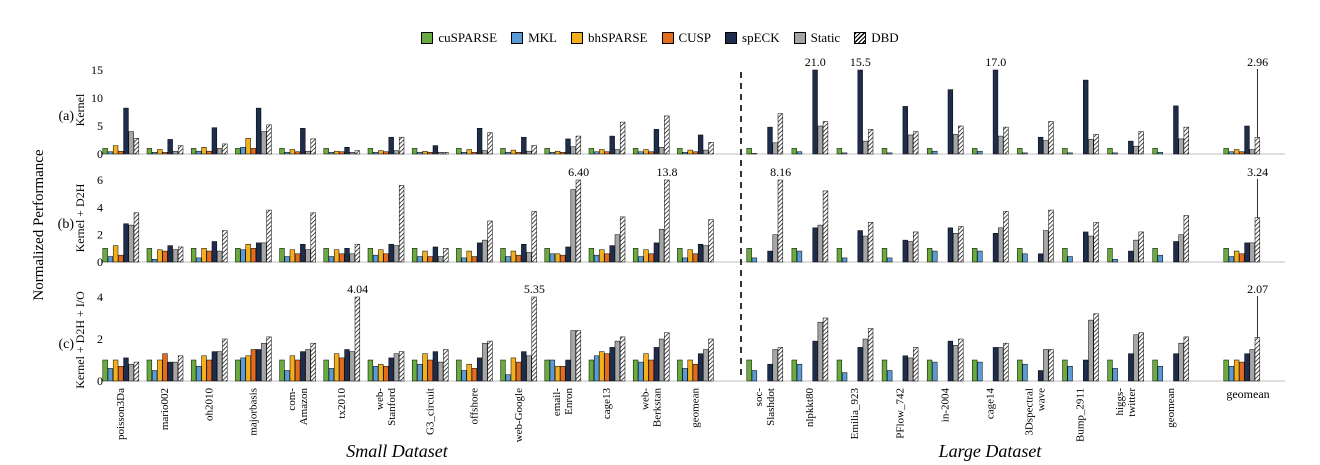 This screenshot has height=465, width=1320. What do you see at coordinates (815, 62) in the screenshot?
I see `data-label: 21.0` at bounding box center [815, 62].